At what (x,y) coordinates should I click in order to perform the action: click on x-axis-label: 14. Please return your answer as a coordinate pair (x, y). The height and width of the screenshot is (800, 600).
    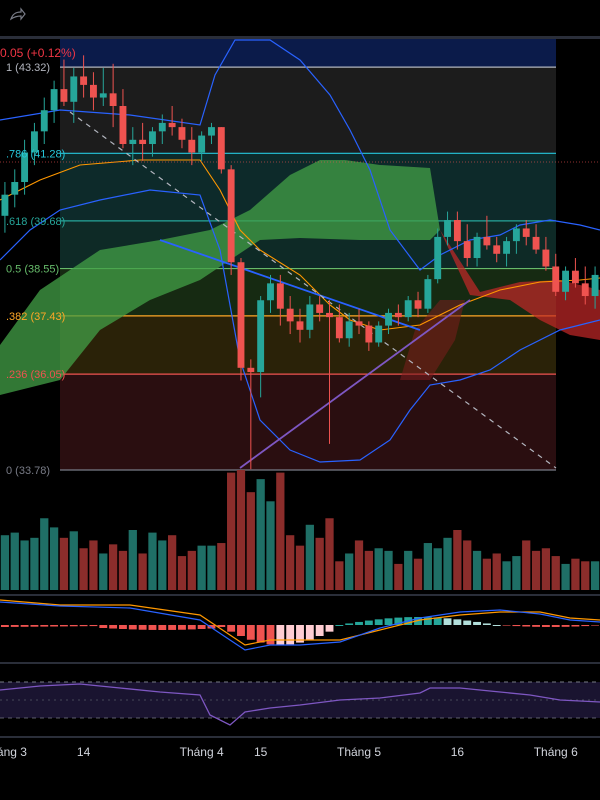
    Looking at the image, I should click on (84, 752).